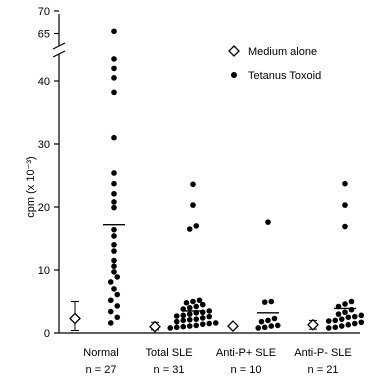 This screenshot has height=379, width=377. I want to click on y-tick-label: 0, so click(47, 334).